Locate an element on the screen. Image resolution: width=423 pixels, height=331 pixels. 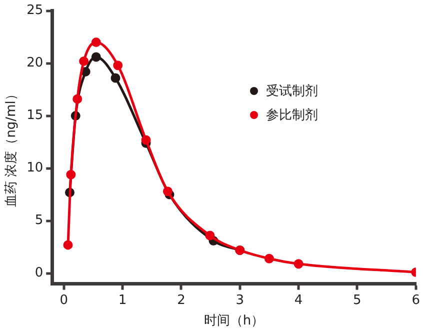
y-tick-label: 20 is located at coordinates (35, 63).